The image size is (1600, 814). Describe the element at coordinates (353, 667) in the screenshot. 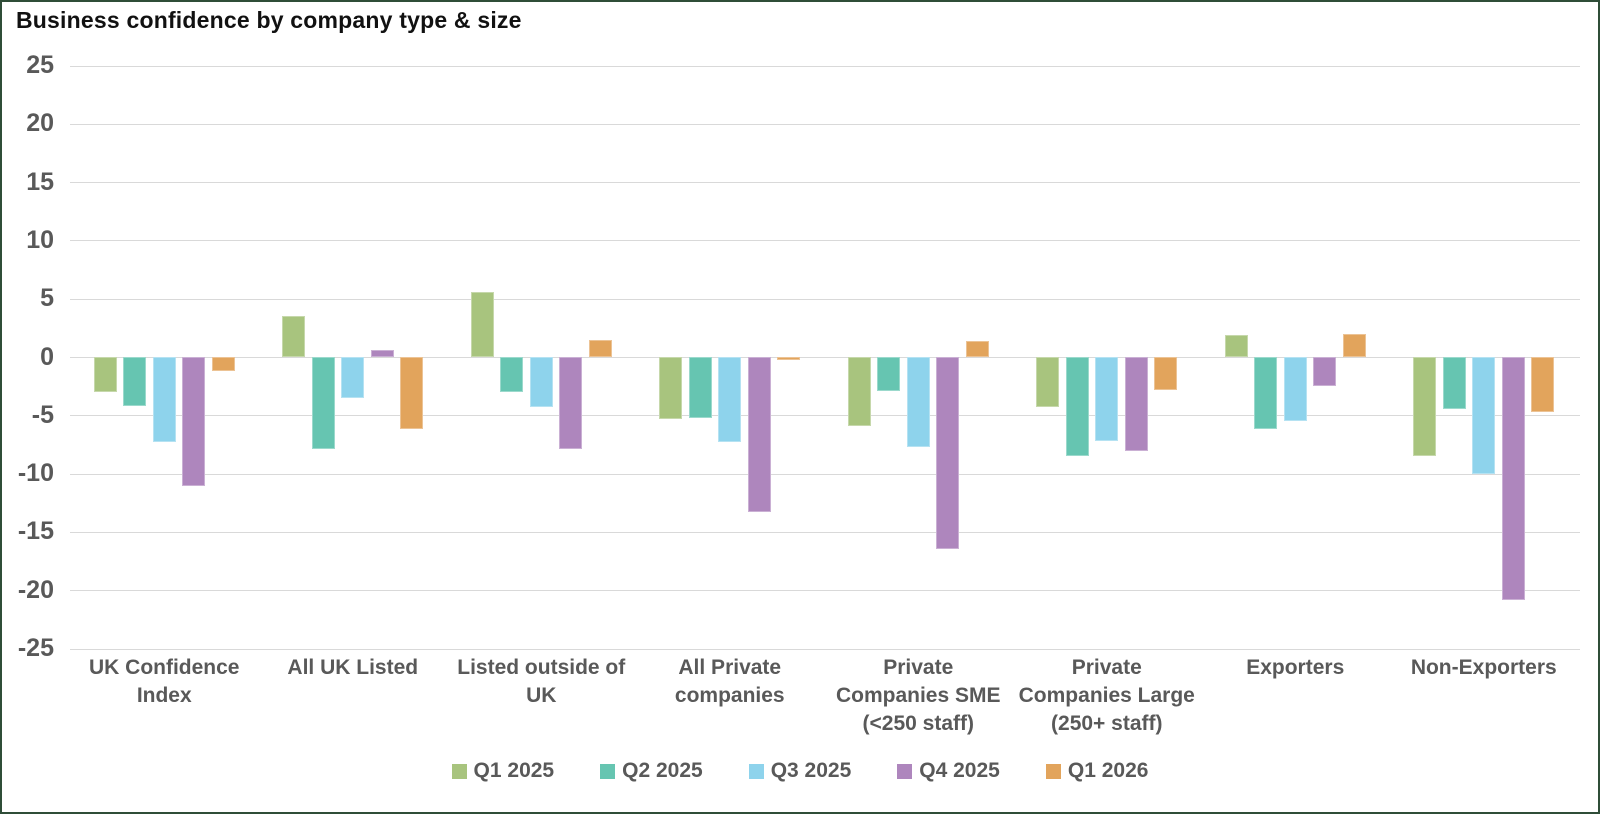

I see `x-axis-category-label: All UK Listed` at that location.